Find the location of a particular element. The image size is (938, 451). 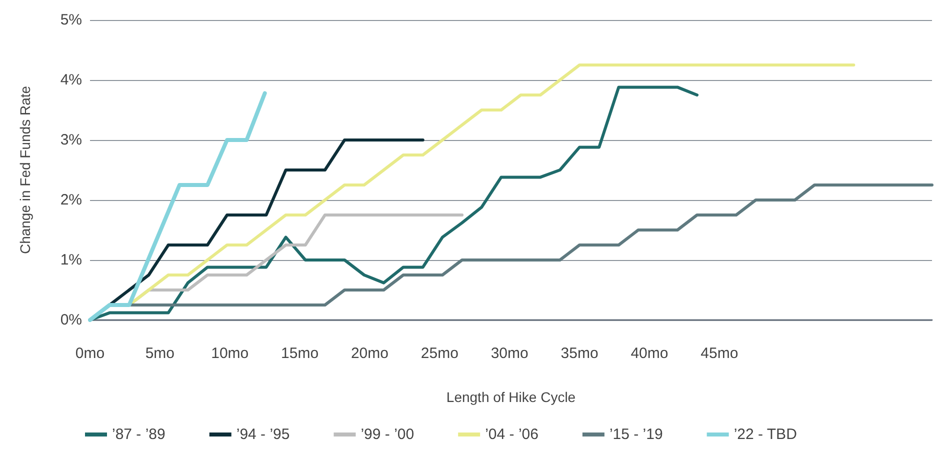

x-tick-label: 5mo is located at coordinates (160, 353).